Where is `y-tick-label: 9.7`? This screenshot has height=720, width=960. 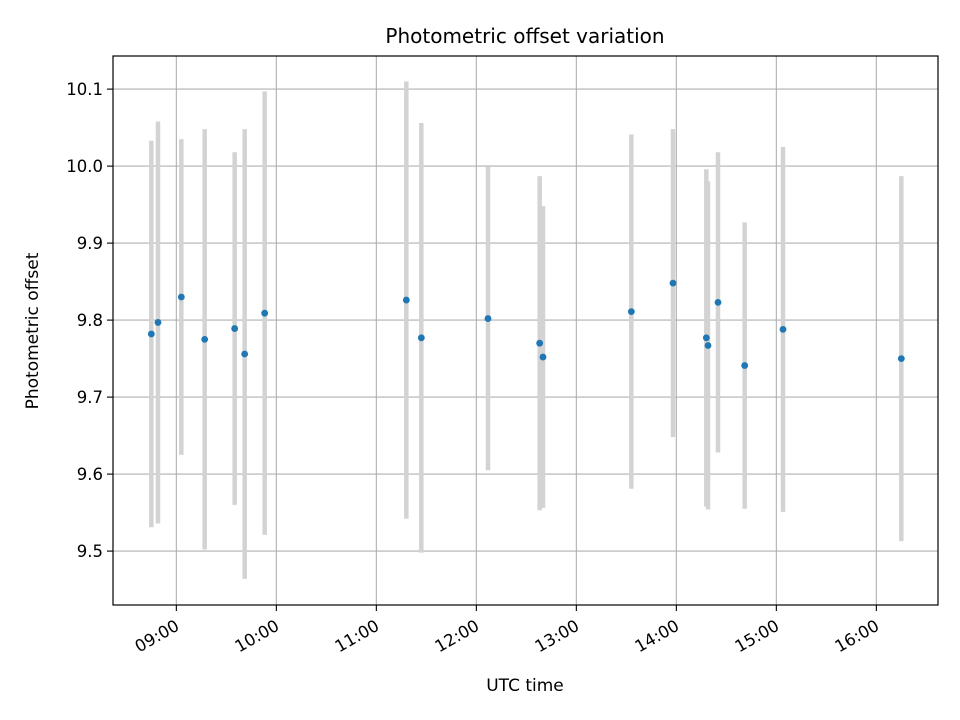 y-tick-label: 9.7 is located at coordinates (90, 397).